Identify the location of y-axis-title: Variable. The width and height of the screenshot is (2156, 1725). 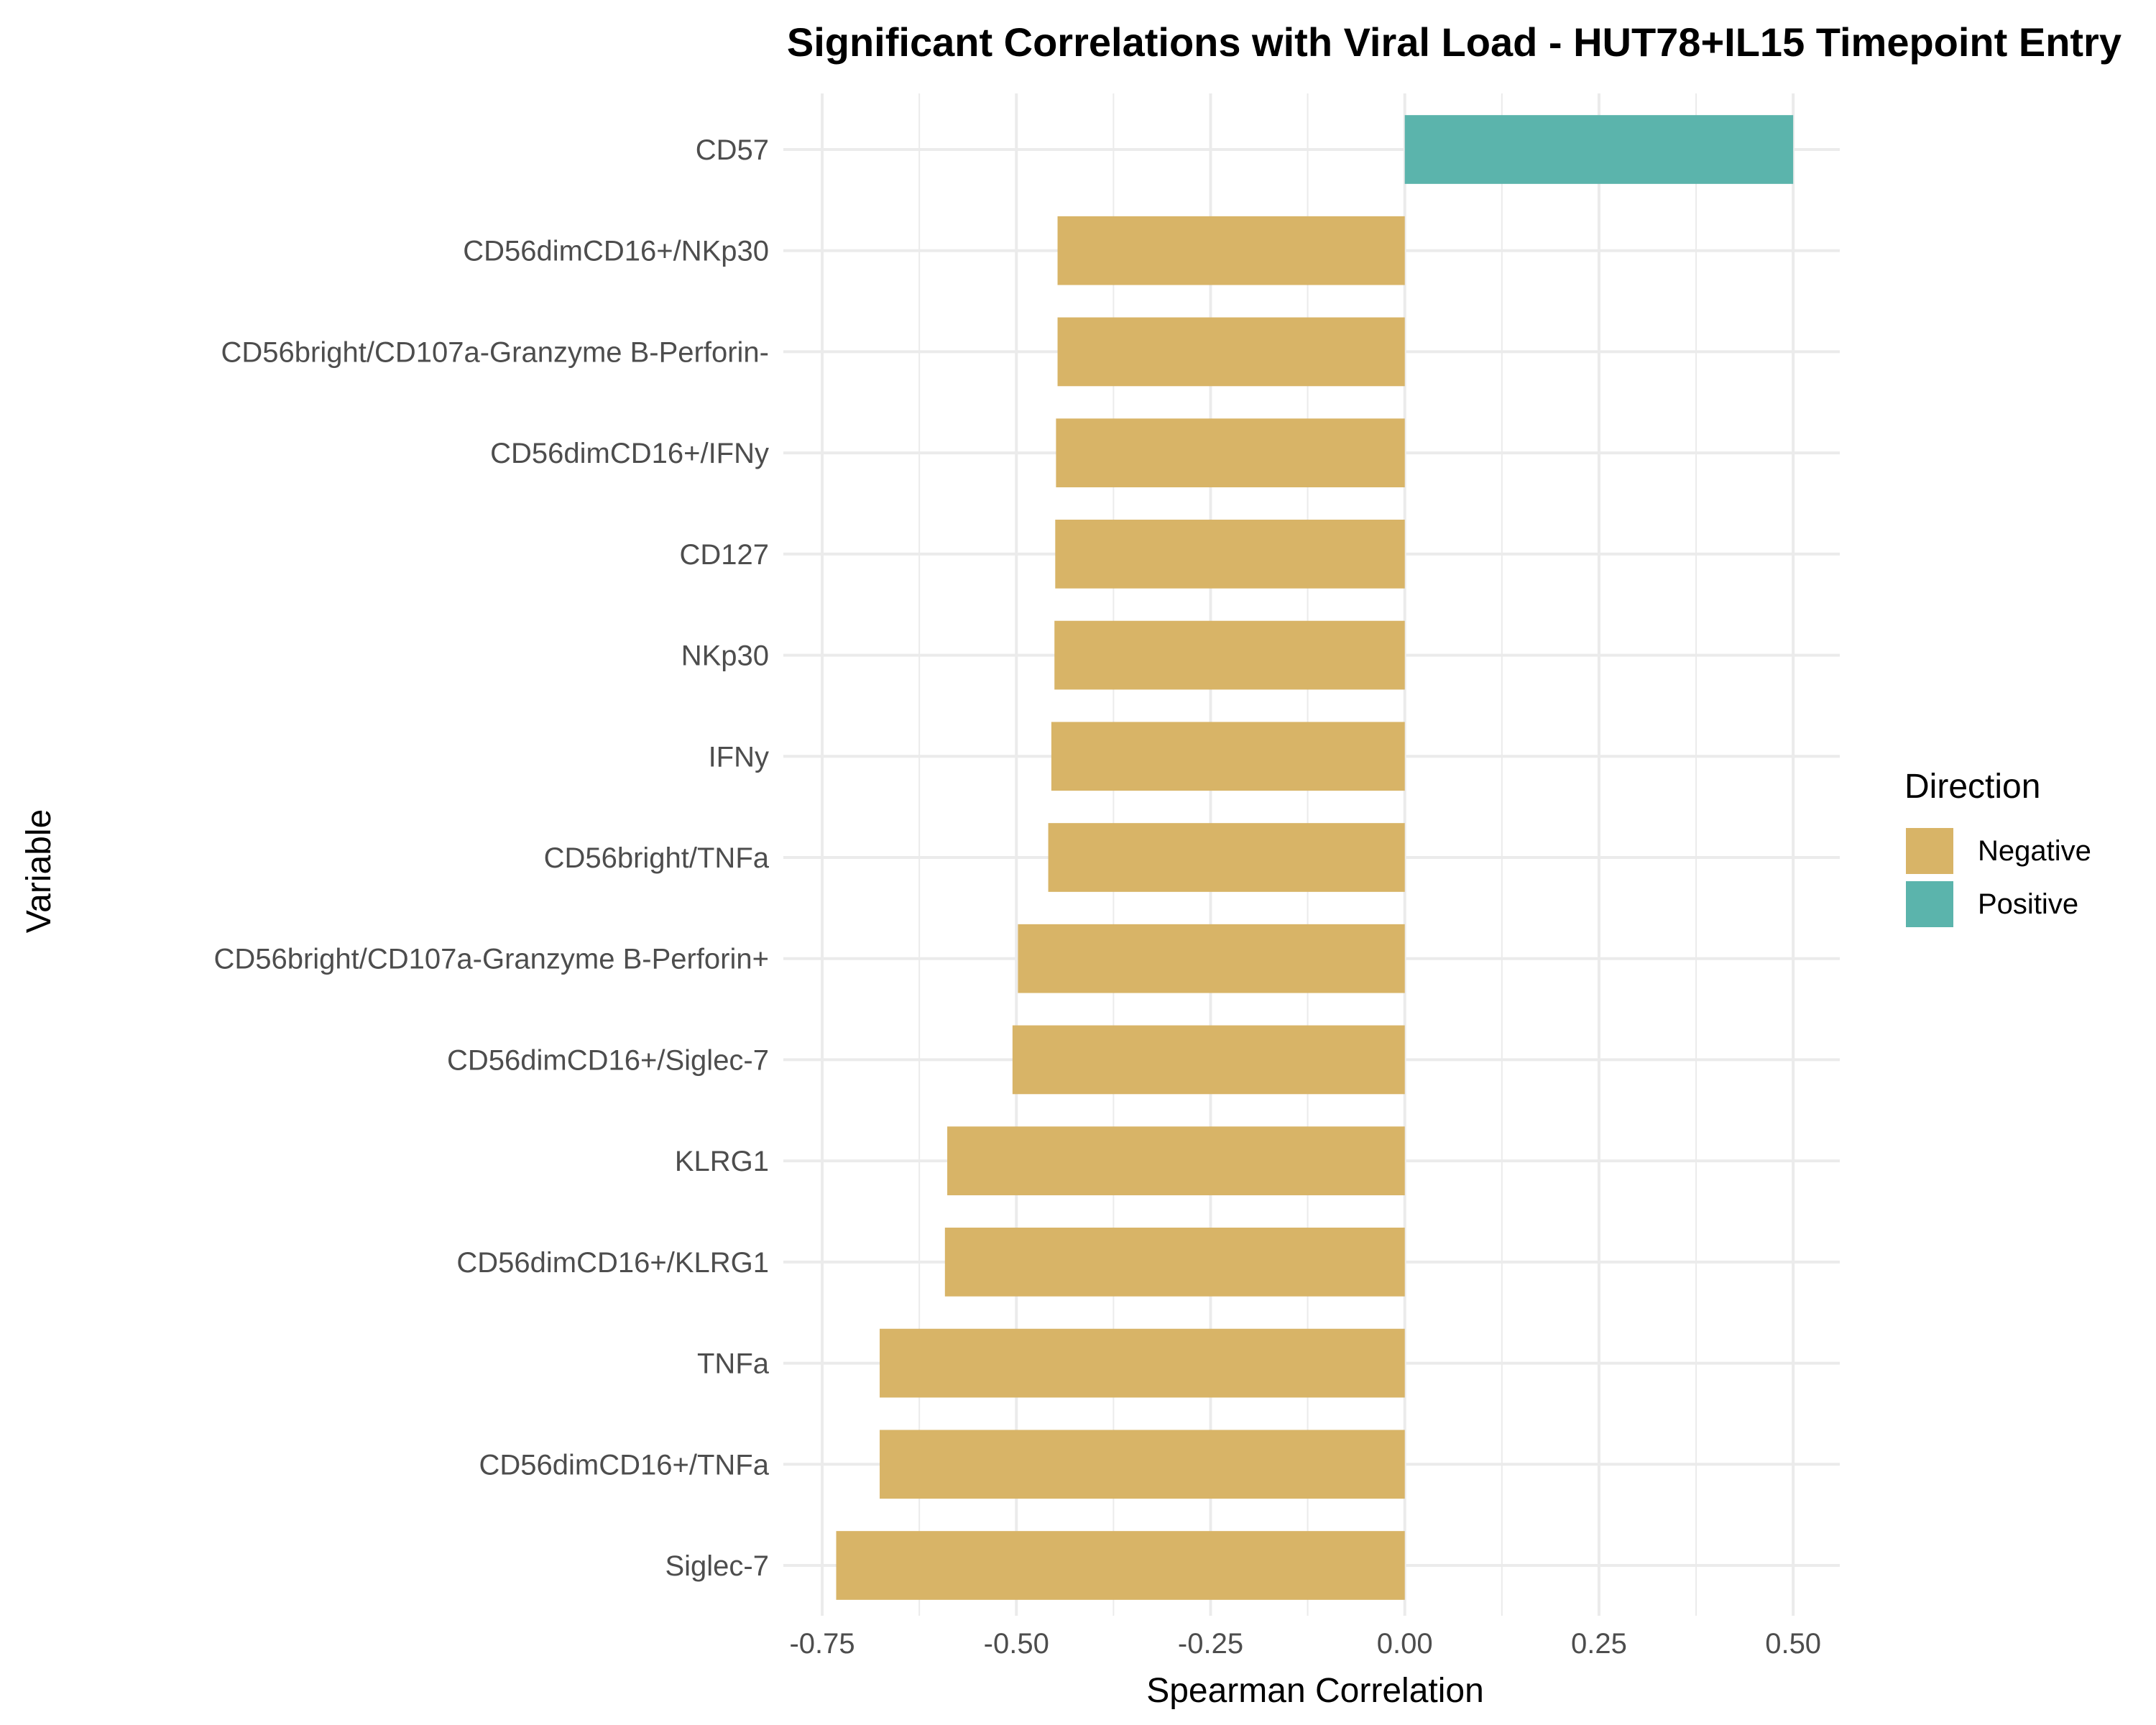
(39, 871).